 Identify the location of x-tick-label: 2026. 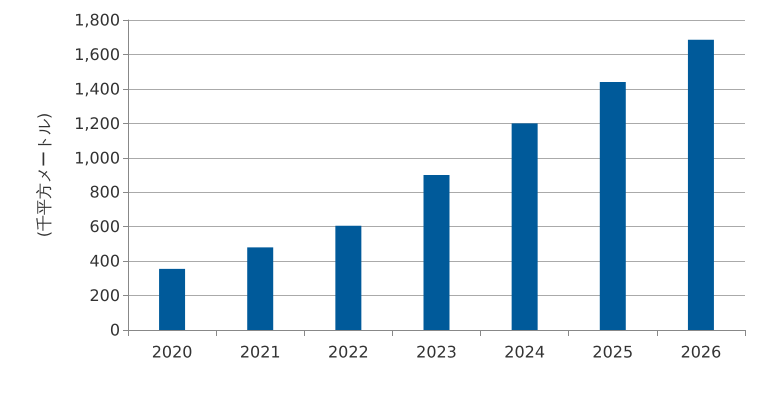
(701, 352).